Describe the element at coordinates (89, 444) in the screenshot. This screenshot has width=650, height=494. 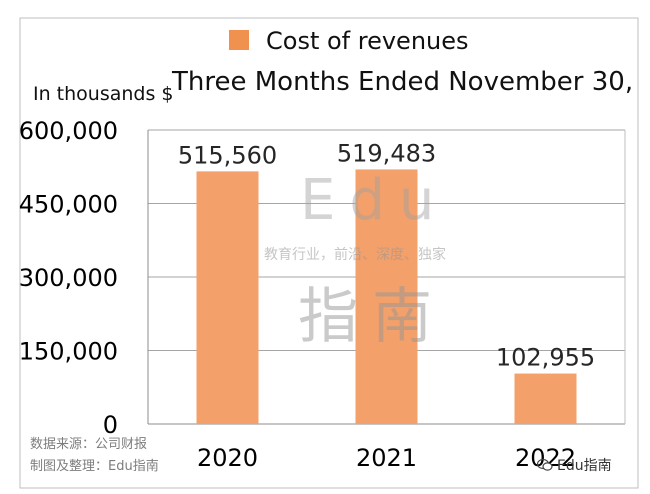
I see `source-note: 数据来源：公司财报` at that location.